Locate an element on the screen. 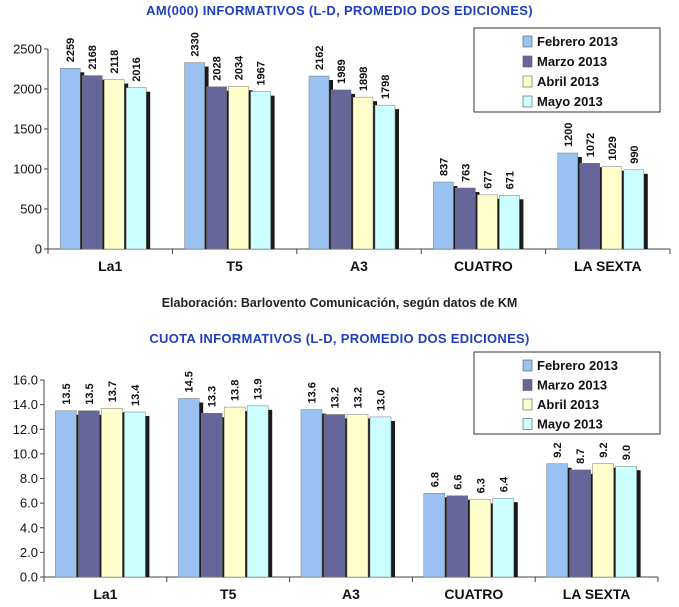 The height and width of the screenshot is (607, 679). chart2-y-tick-label: 0.0 is located at coordinates (29, 577).